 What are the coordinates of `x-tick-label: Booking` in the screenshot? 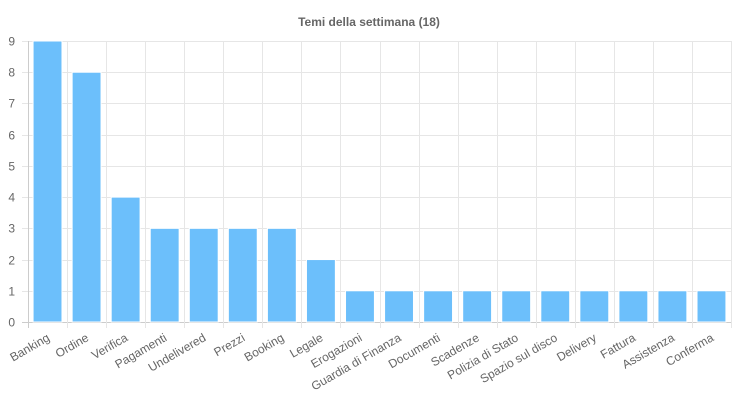 It's located at (264, 347).